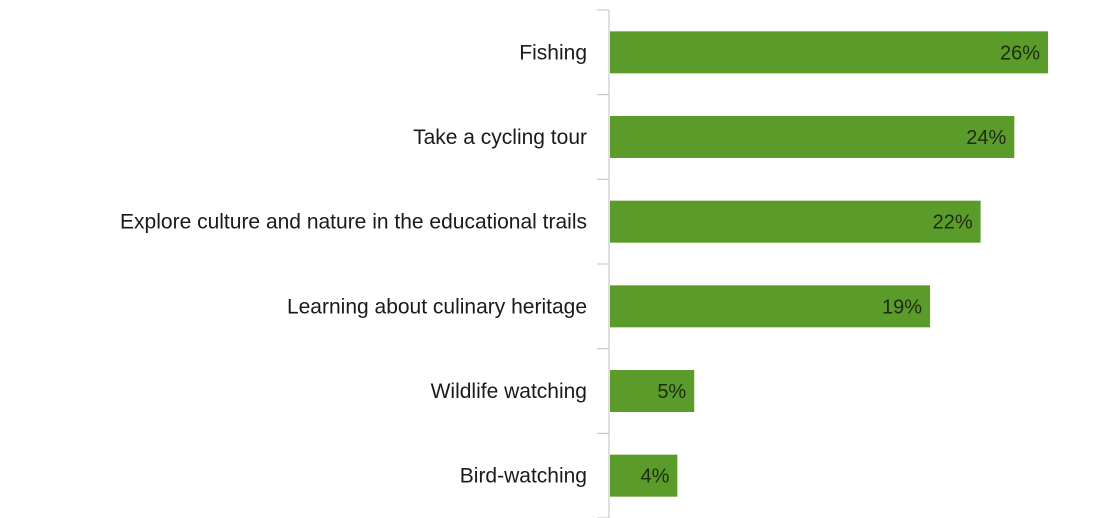 This screenshot has height=518, width=1104. What do you see at coordinates (553, 52) in the screenshot?
I see `category-label: Fishing` at bounding box center [553, 52].